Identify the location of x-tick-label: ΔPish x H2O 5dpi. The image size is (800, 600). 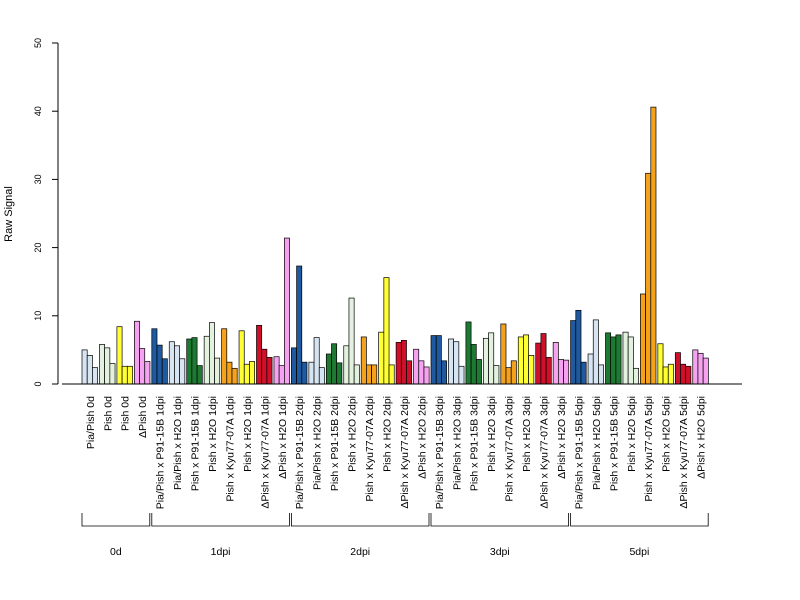
(702, 437).